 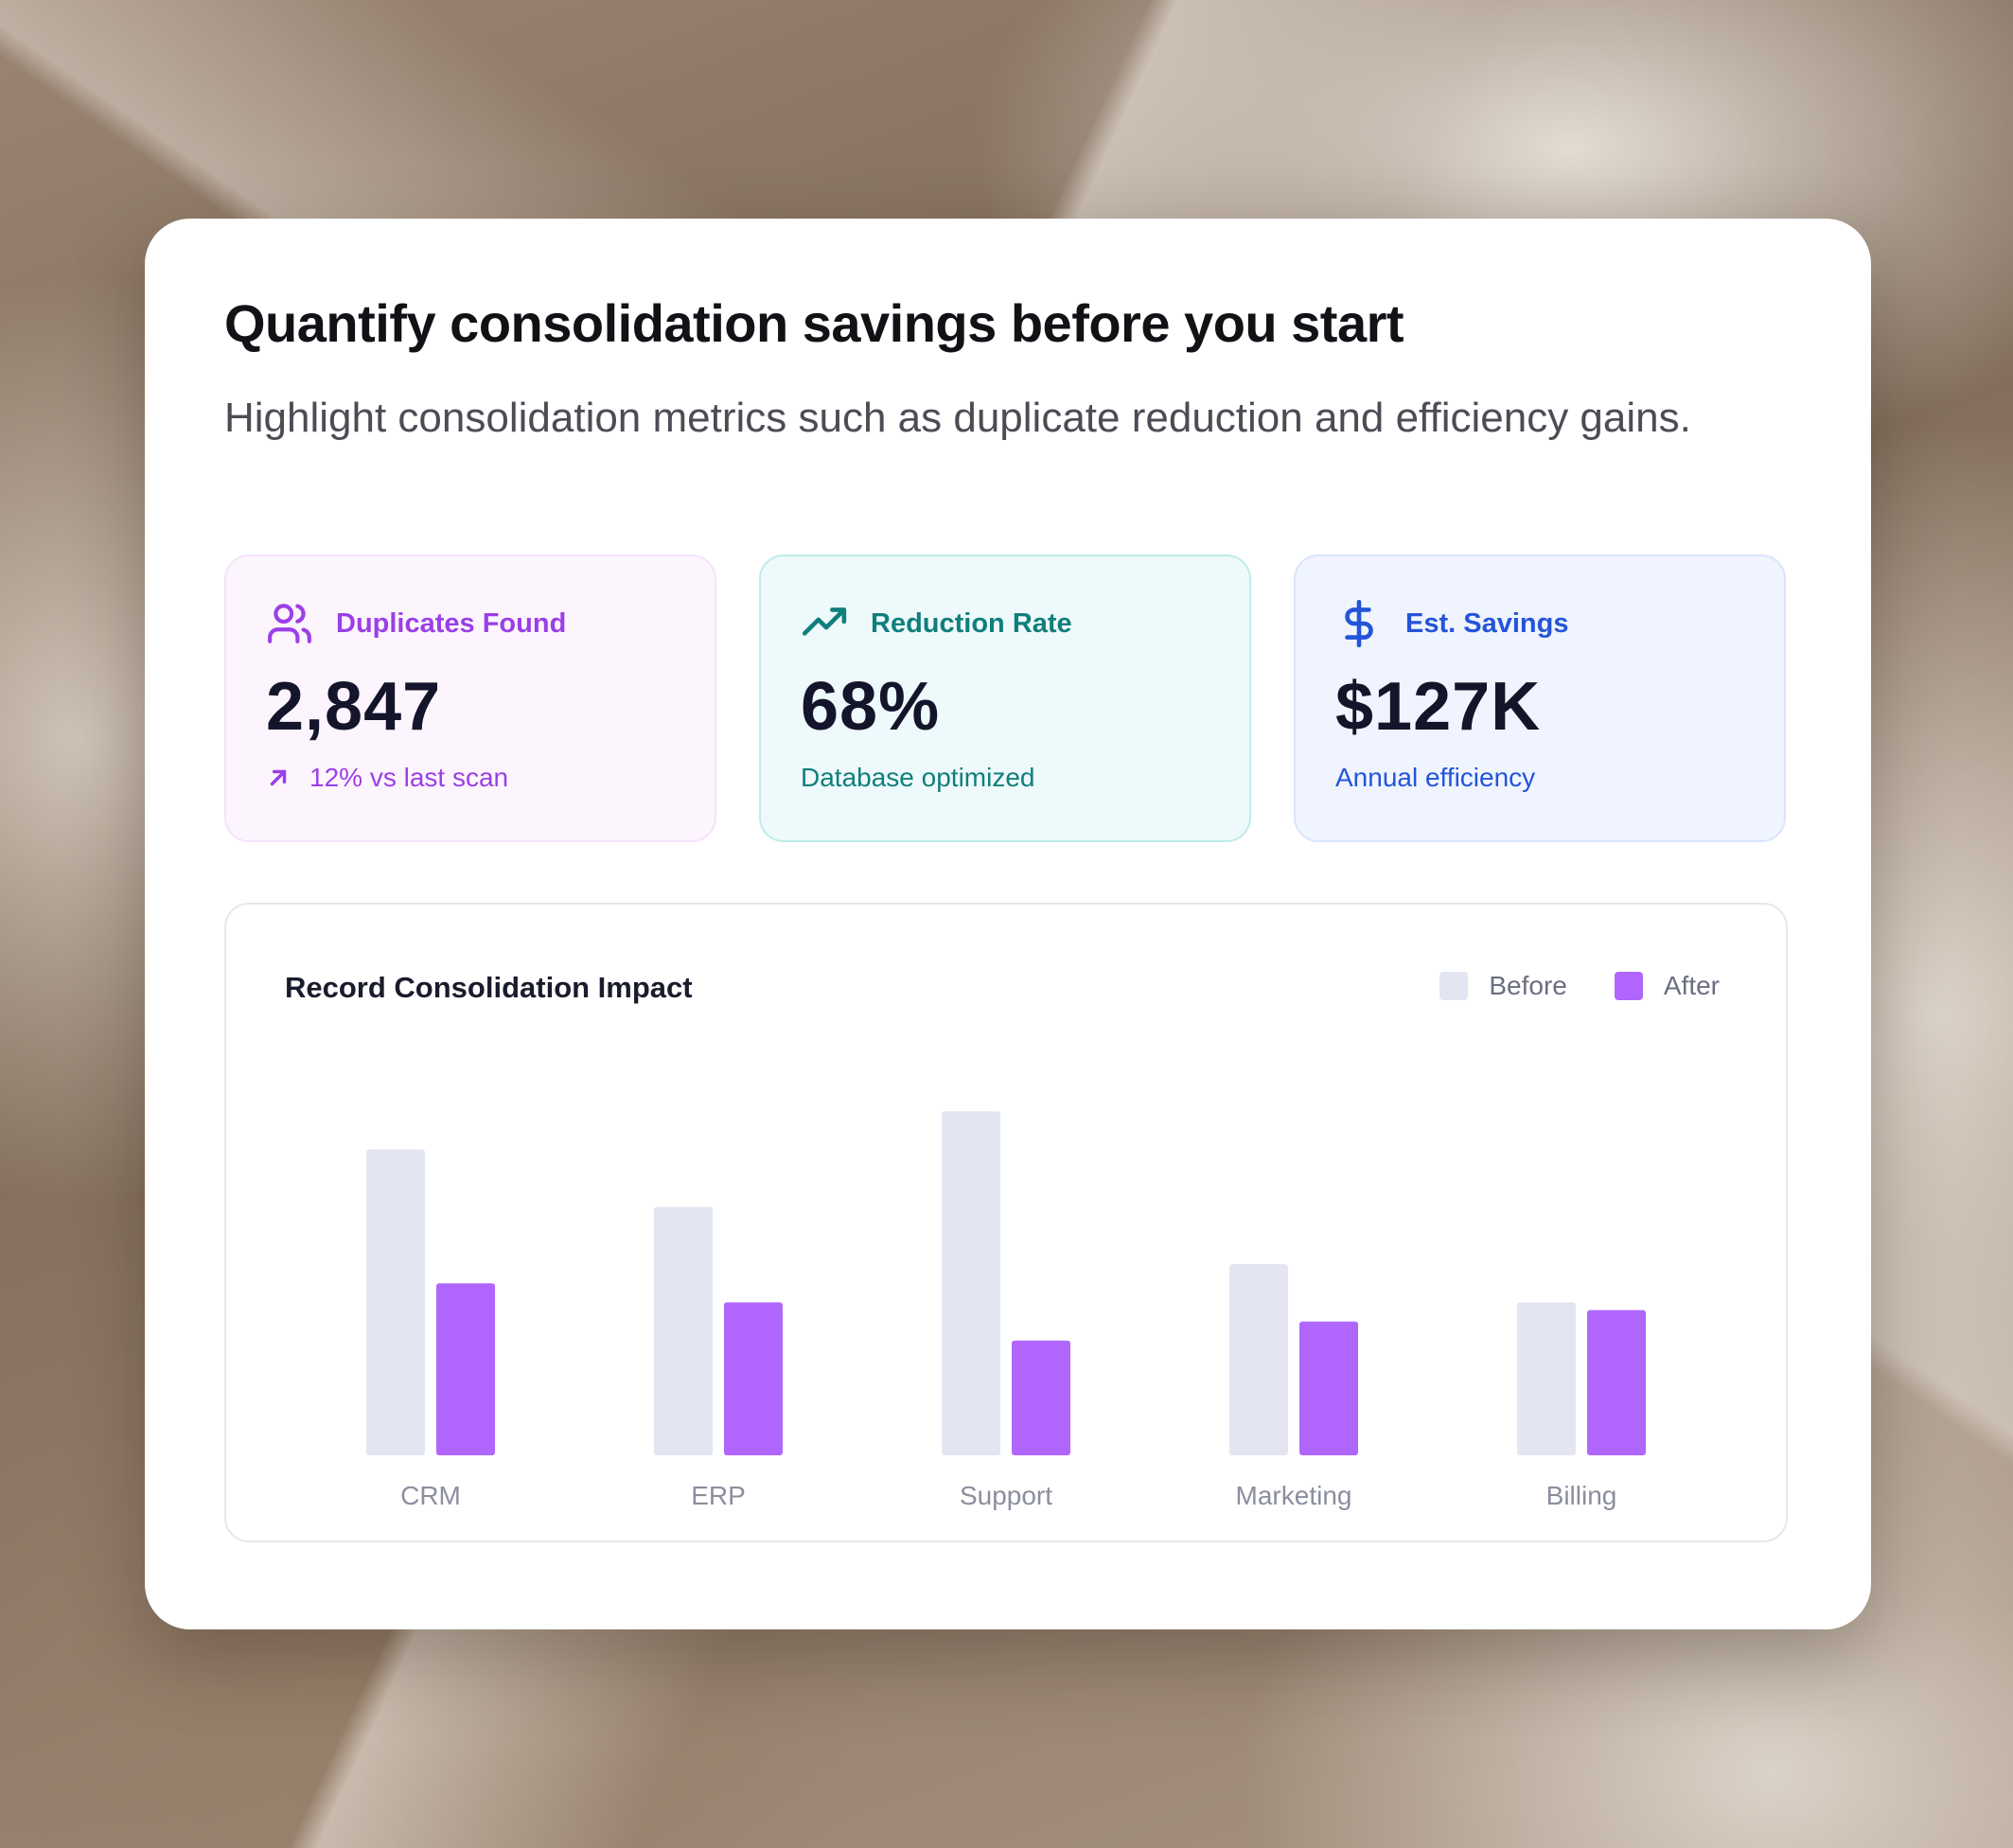 I want to click on legend-item-after: After, so click(x=1667, y=986).